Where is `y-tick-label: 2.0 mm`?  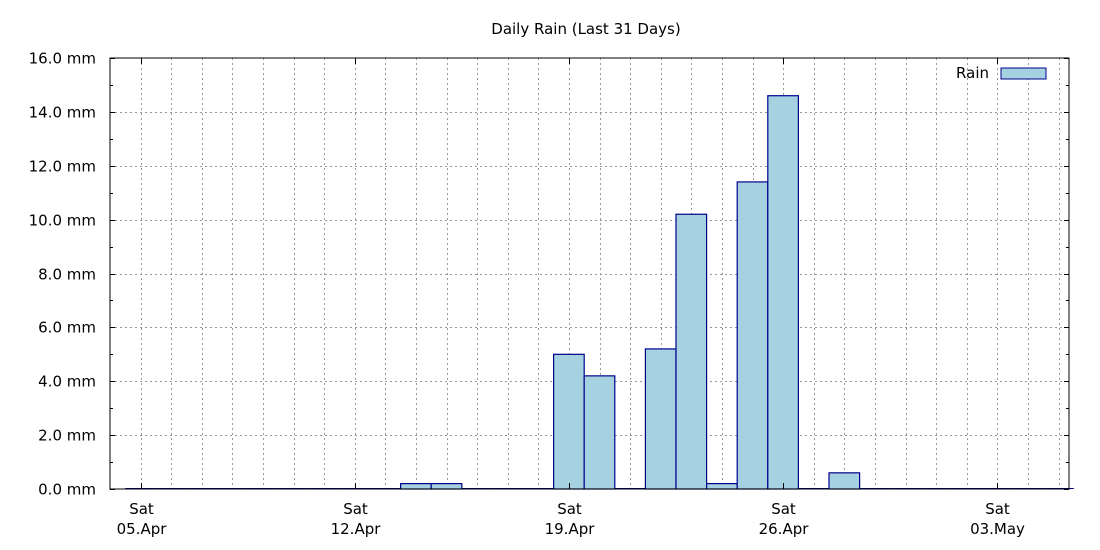
y-tick-label: 2.0 mm is located at coordinates (67, 436).